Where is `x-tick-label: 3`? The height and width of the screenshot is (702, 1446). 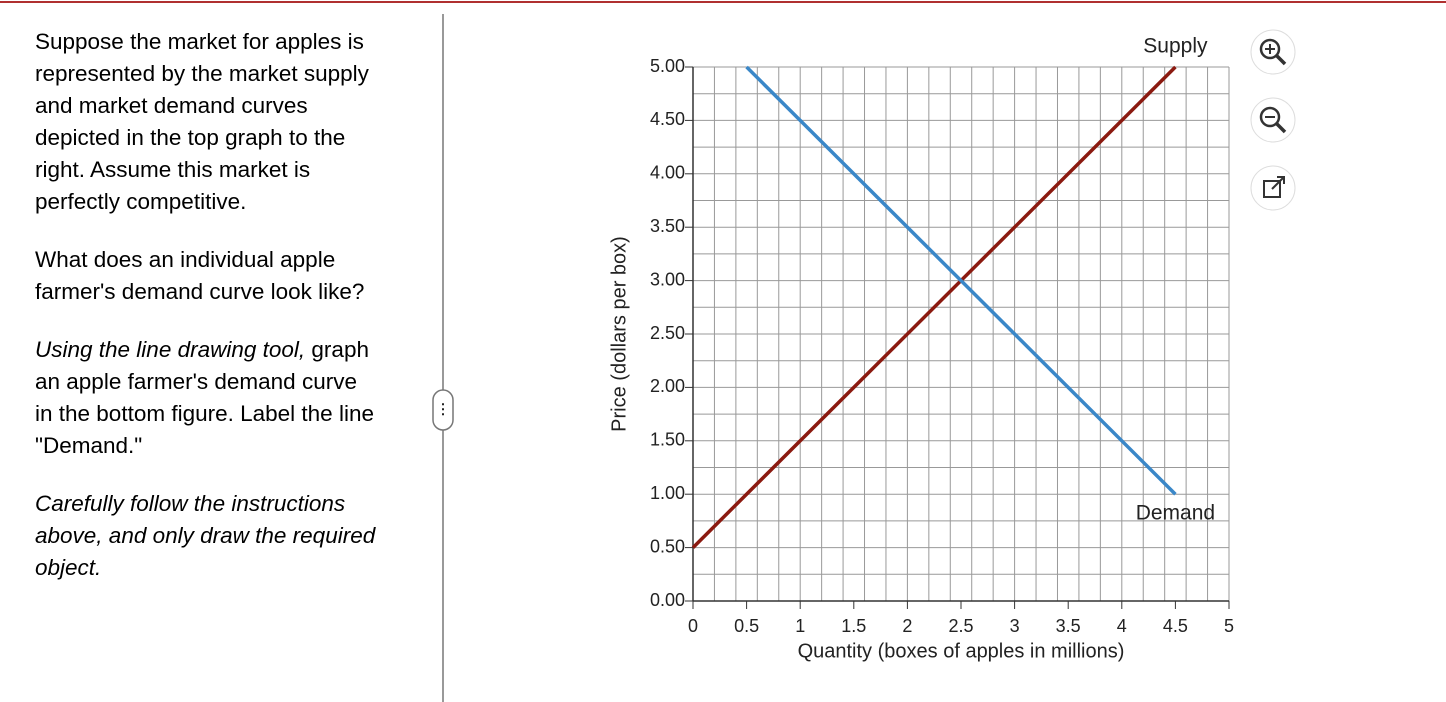
x-tick-label: 3 is located at coordinates (1015, 626).